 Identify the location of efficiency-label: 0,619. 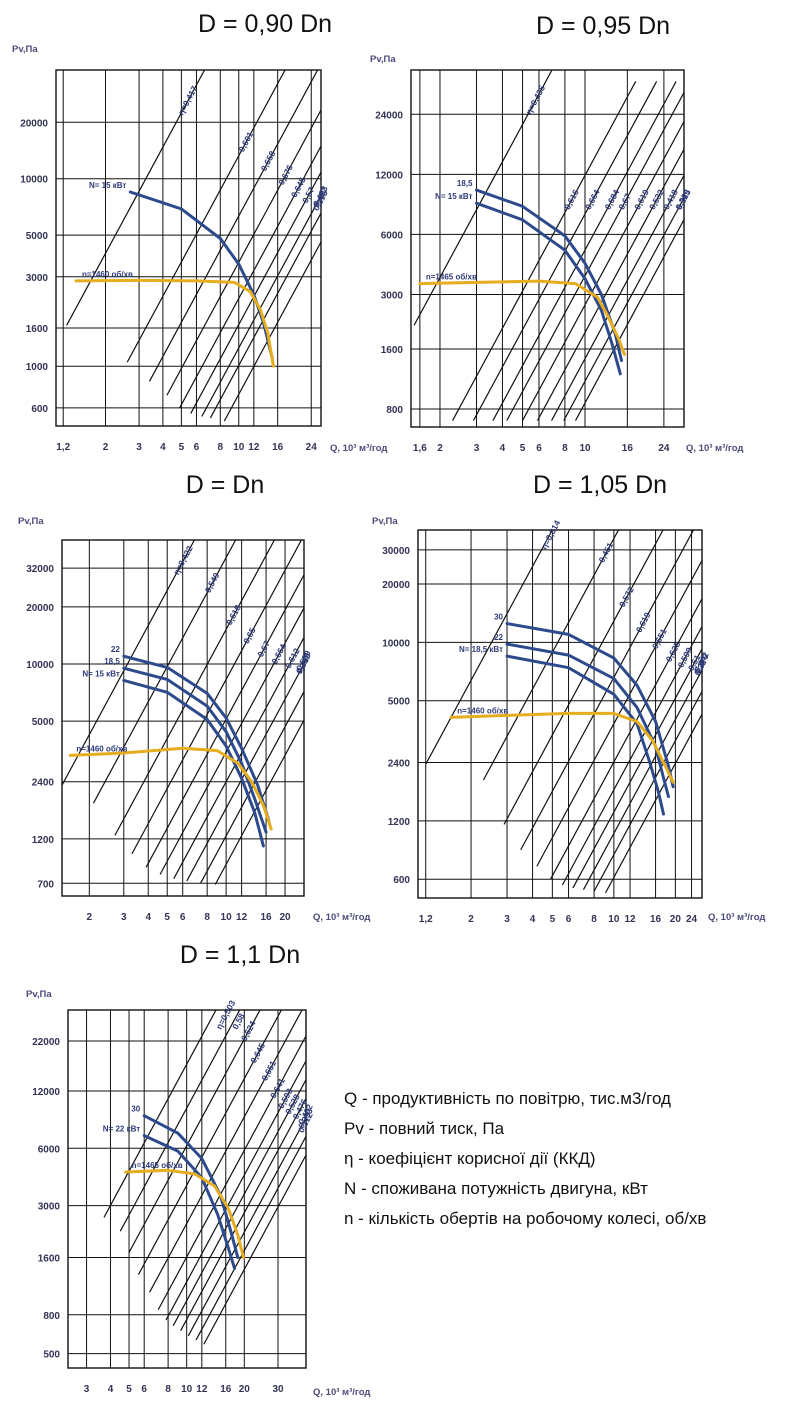
(643, 622).